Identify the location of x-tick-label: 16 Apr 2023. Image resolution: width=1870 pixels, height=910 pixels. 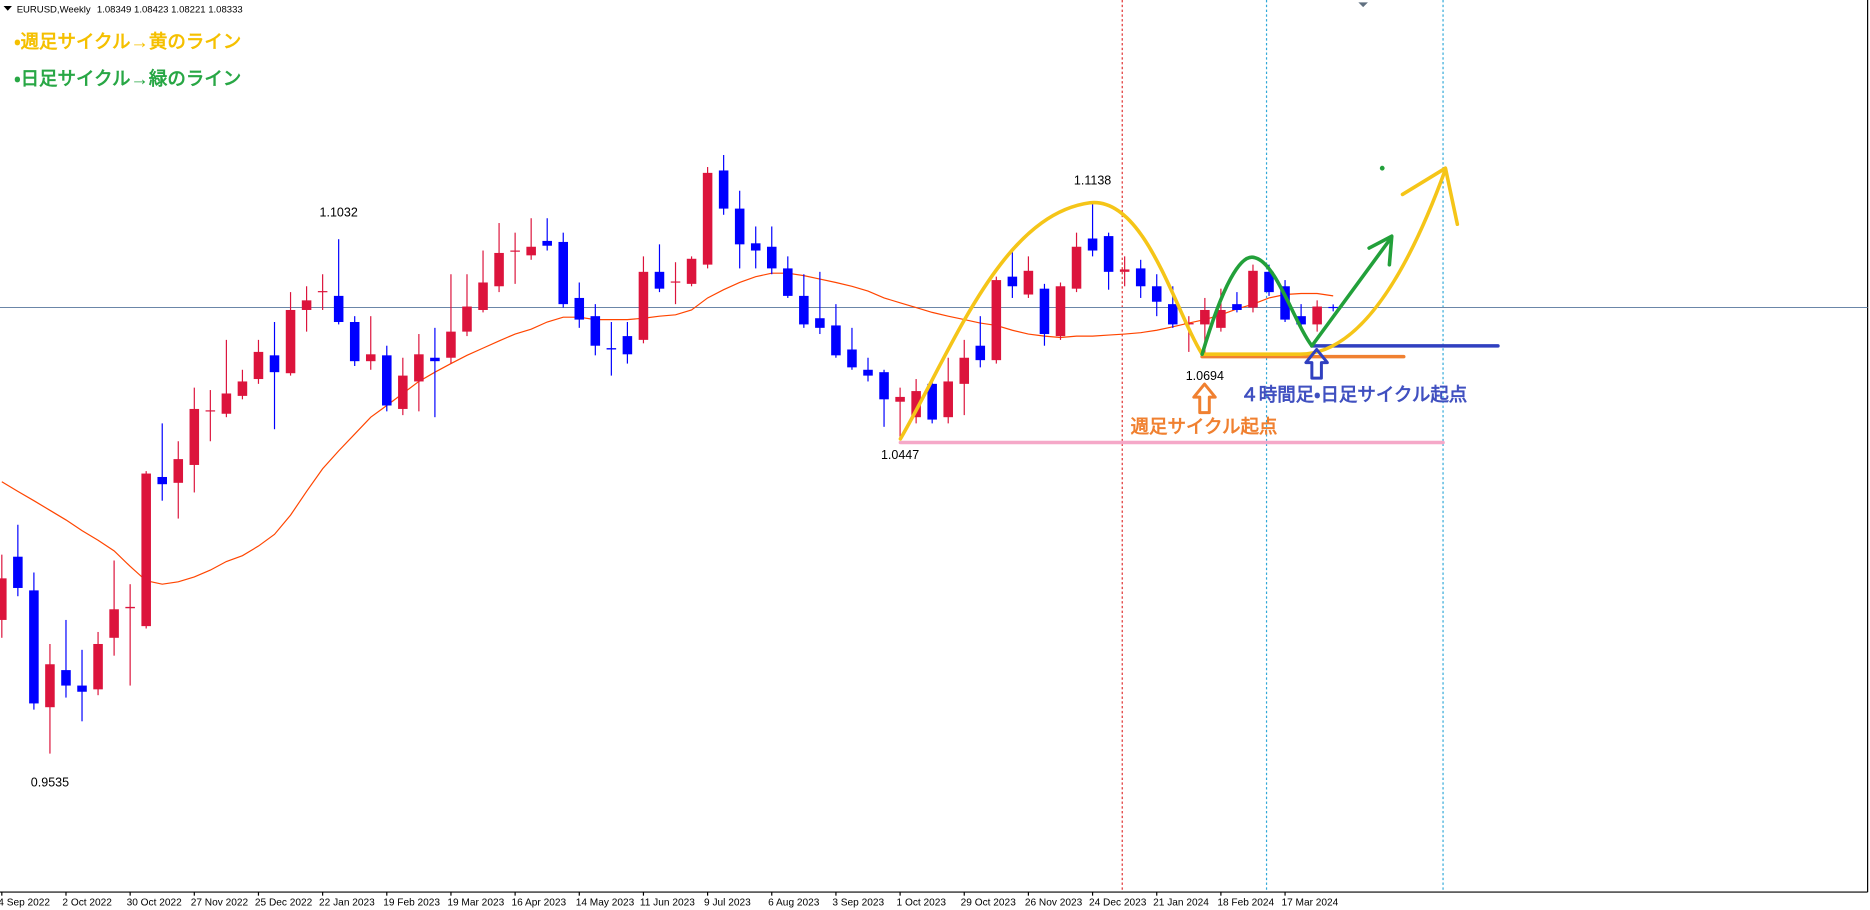
(539, 902).